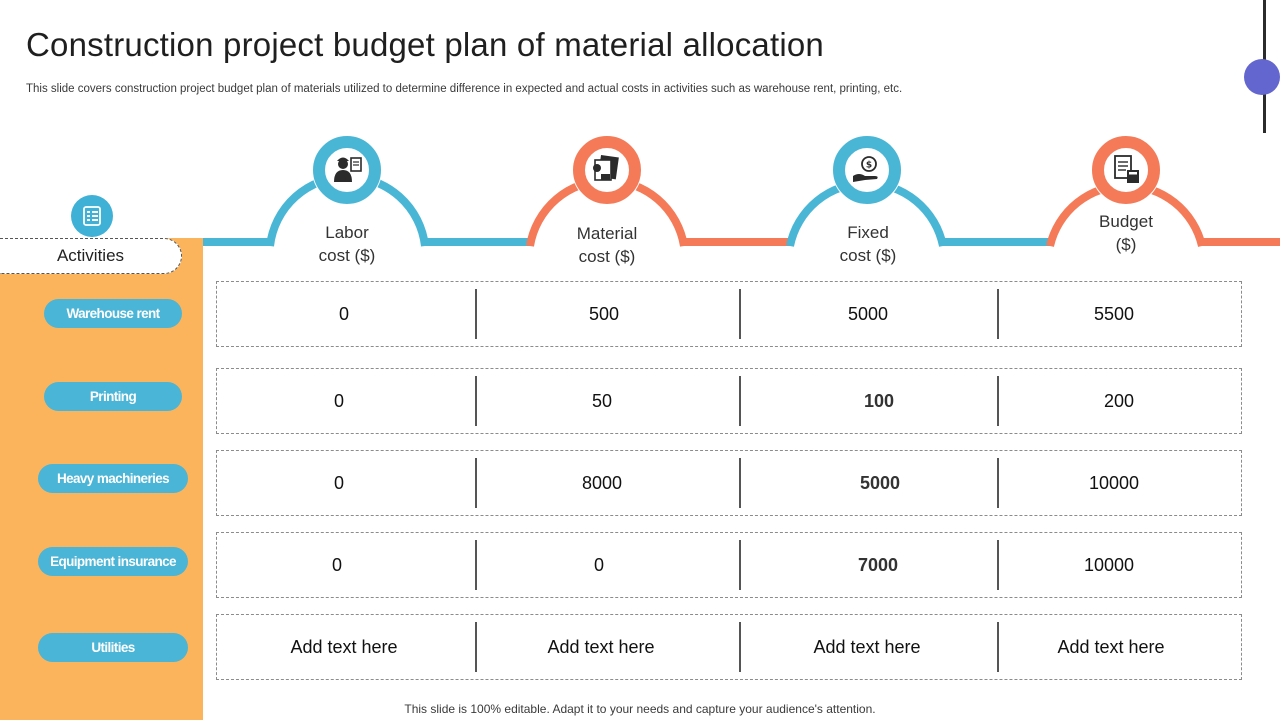 The height and width of the screenshot is (720, 1280). What do you see at coordinates (729, 483) in the screenshot?
I see `table-row: 0 8000 5000 10000` at bounding box center [729, 483].